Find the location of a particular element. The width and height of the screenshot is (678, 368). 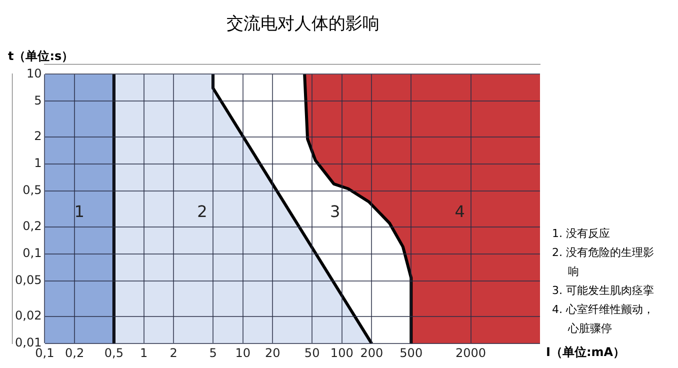

x-tick-label: 2000 is located at coordinates (470, 353).